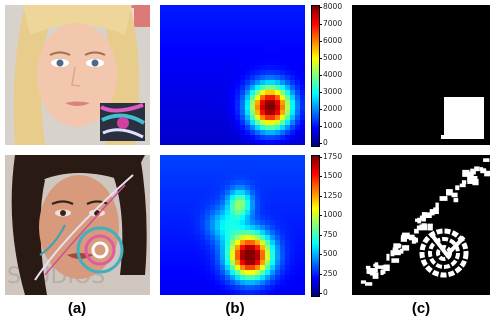 The image size is (493, 322). I want to click on heatmap-bottom, so click(232, 225).